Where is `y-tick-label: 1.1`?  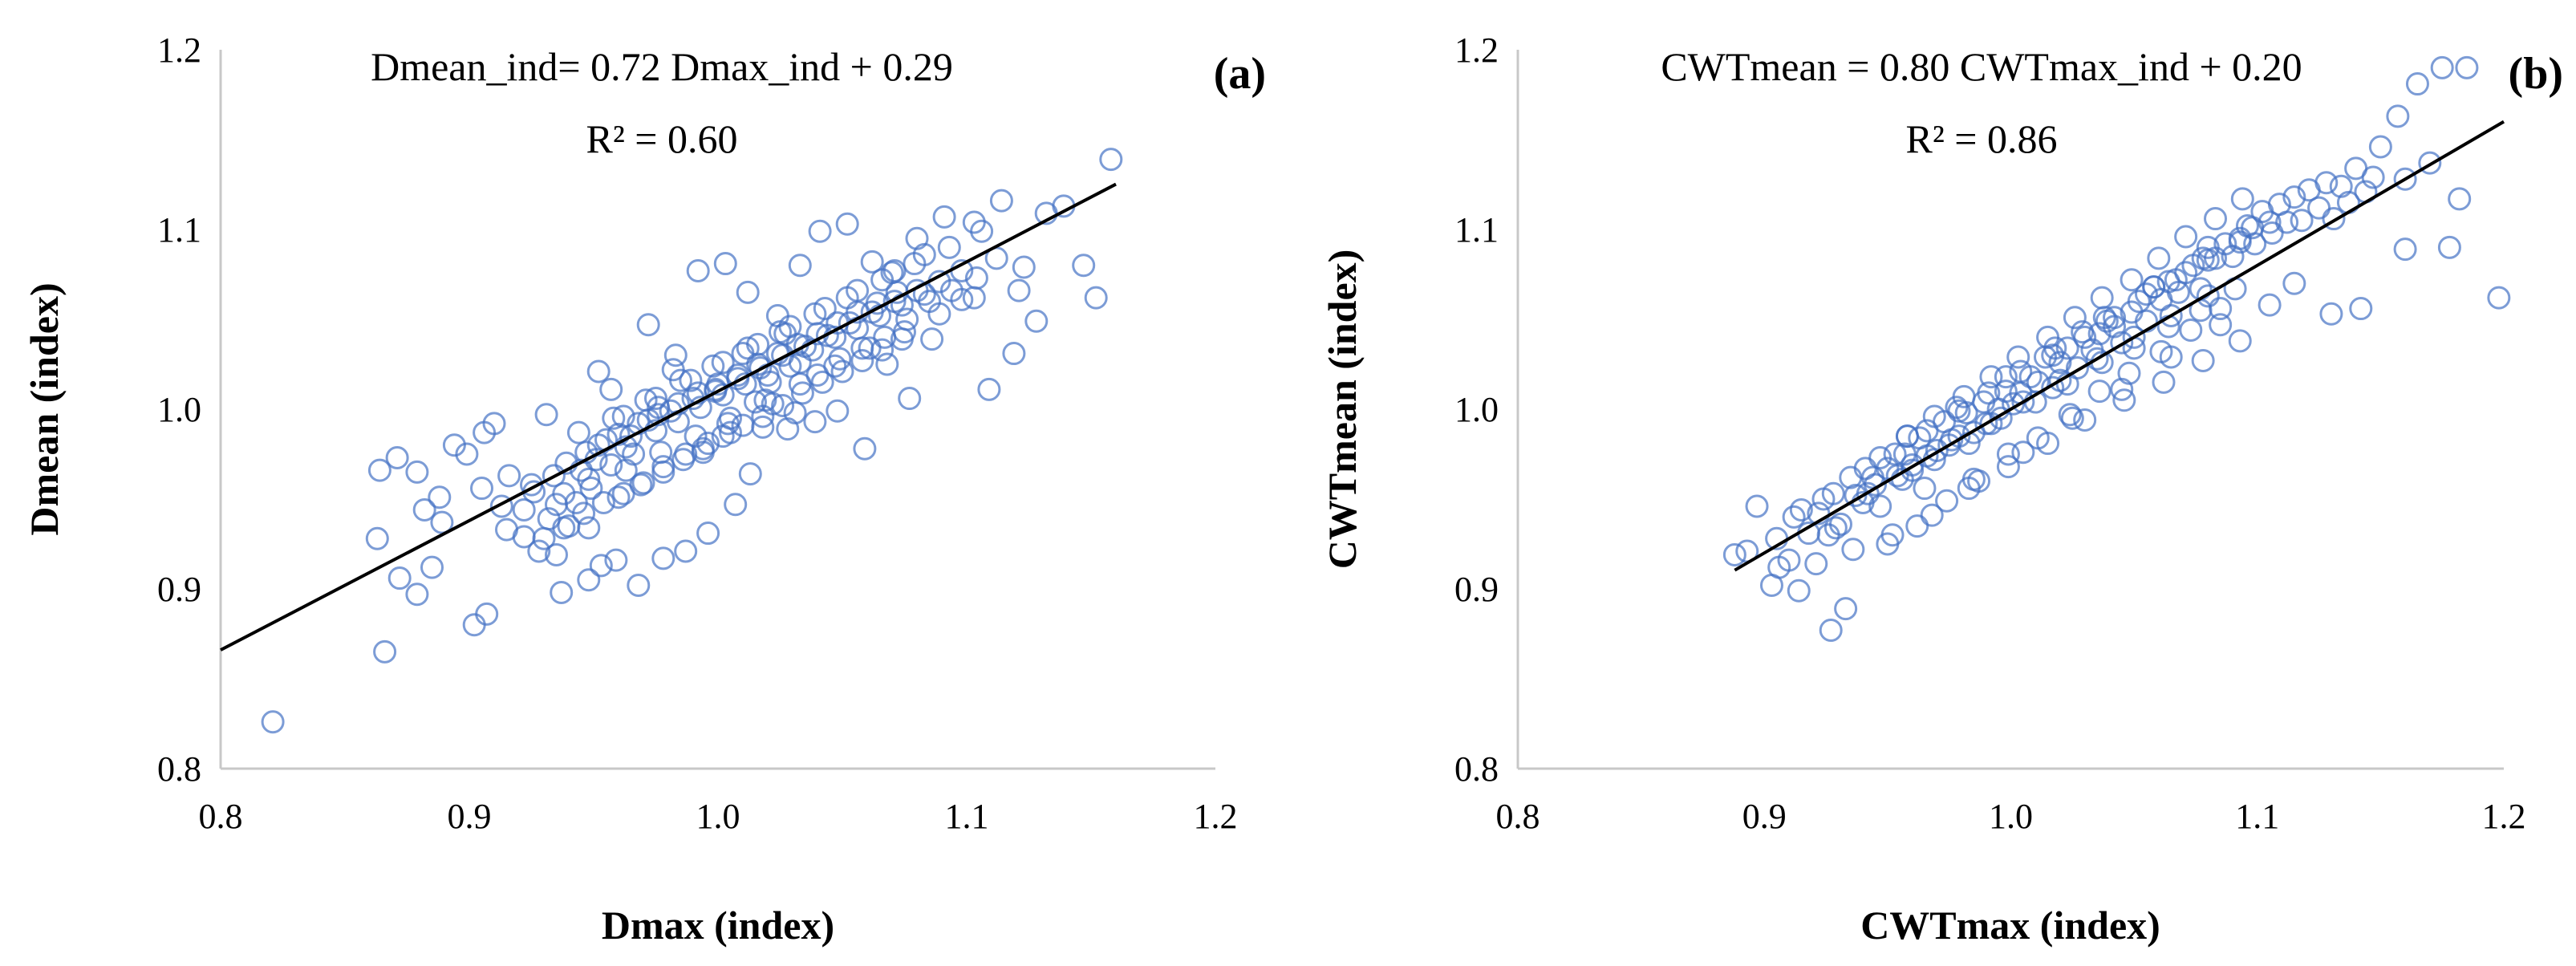 y-tick-label: 1.1 is located at coordinates (179, 230).